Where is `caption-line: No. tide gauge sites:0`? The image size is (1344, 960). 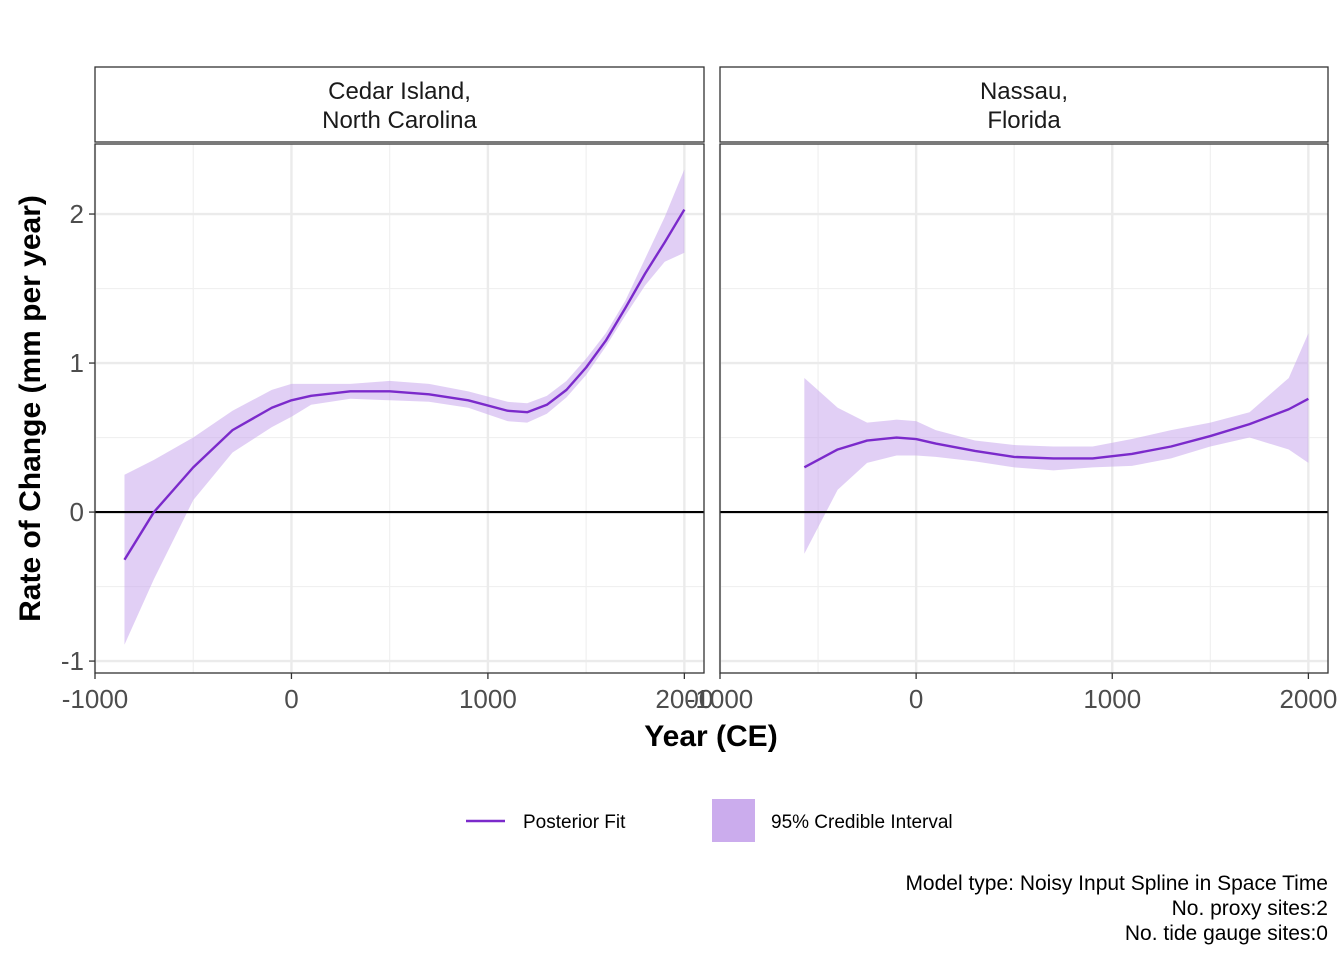 caption-line: No. tide gauge sites:0 is located at coordinates (1226, 933).